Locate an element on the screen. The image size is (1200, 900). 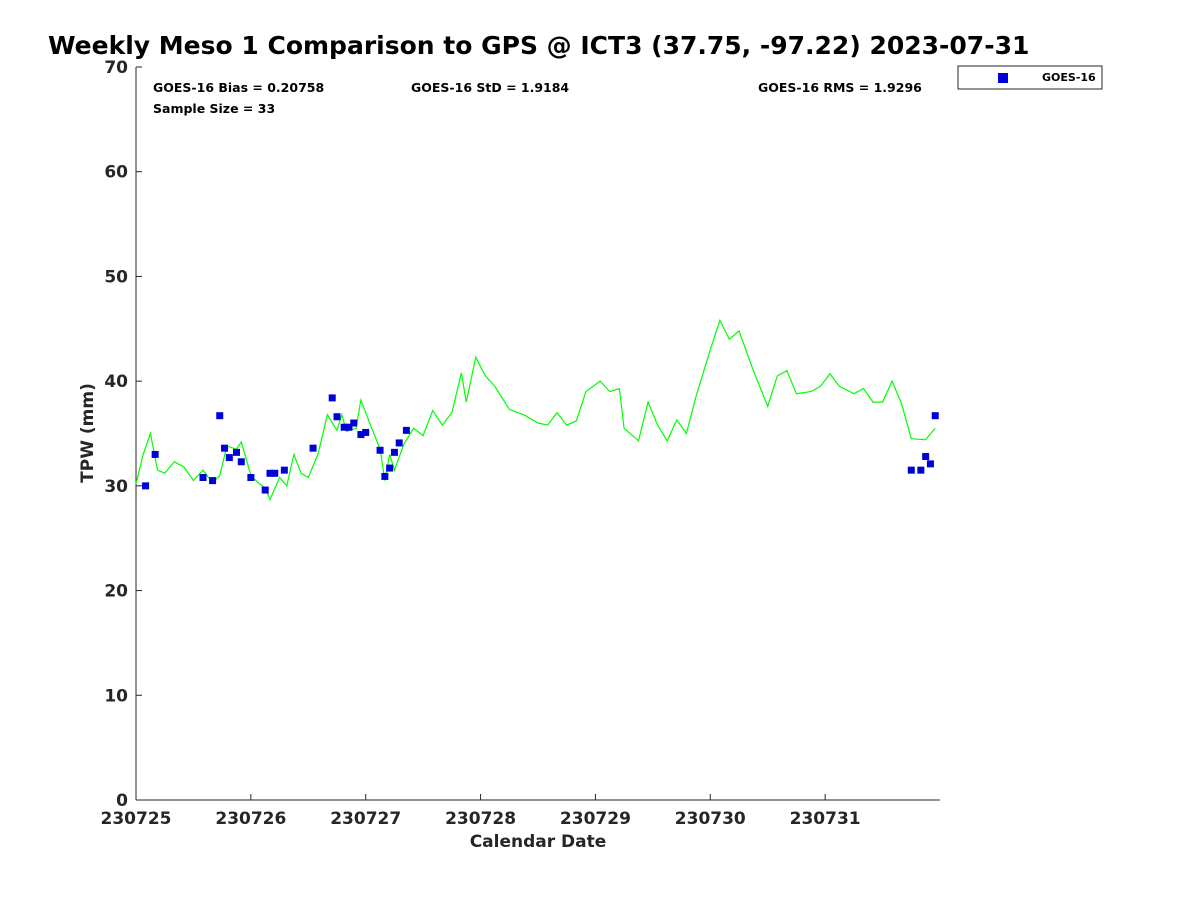
x-tick-label: 230731 is located at coordinates (825, 819).